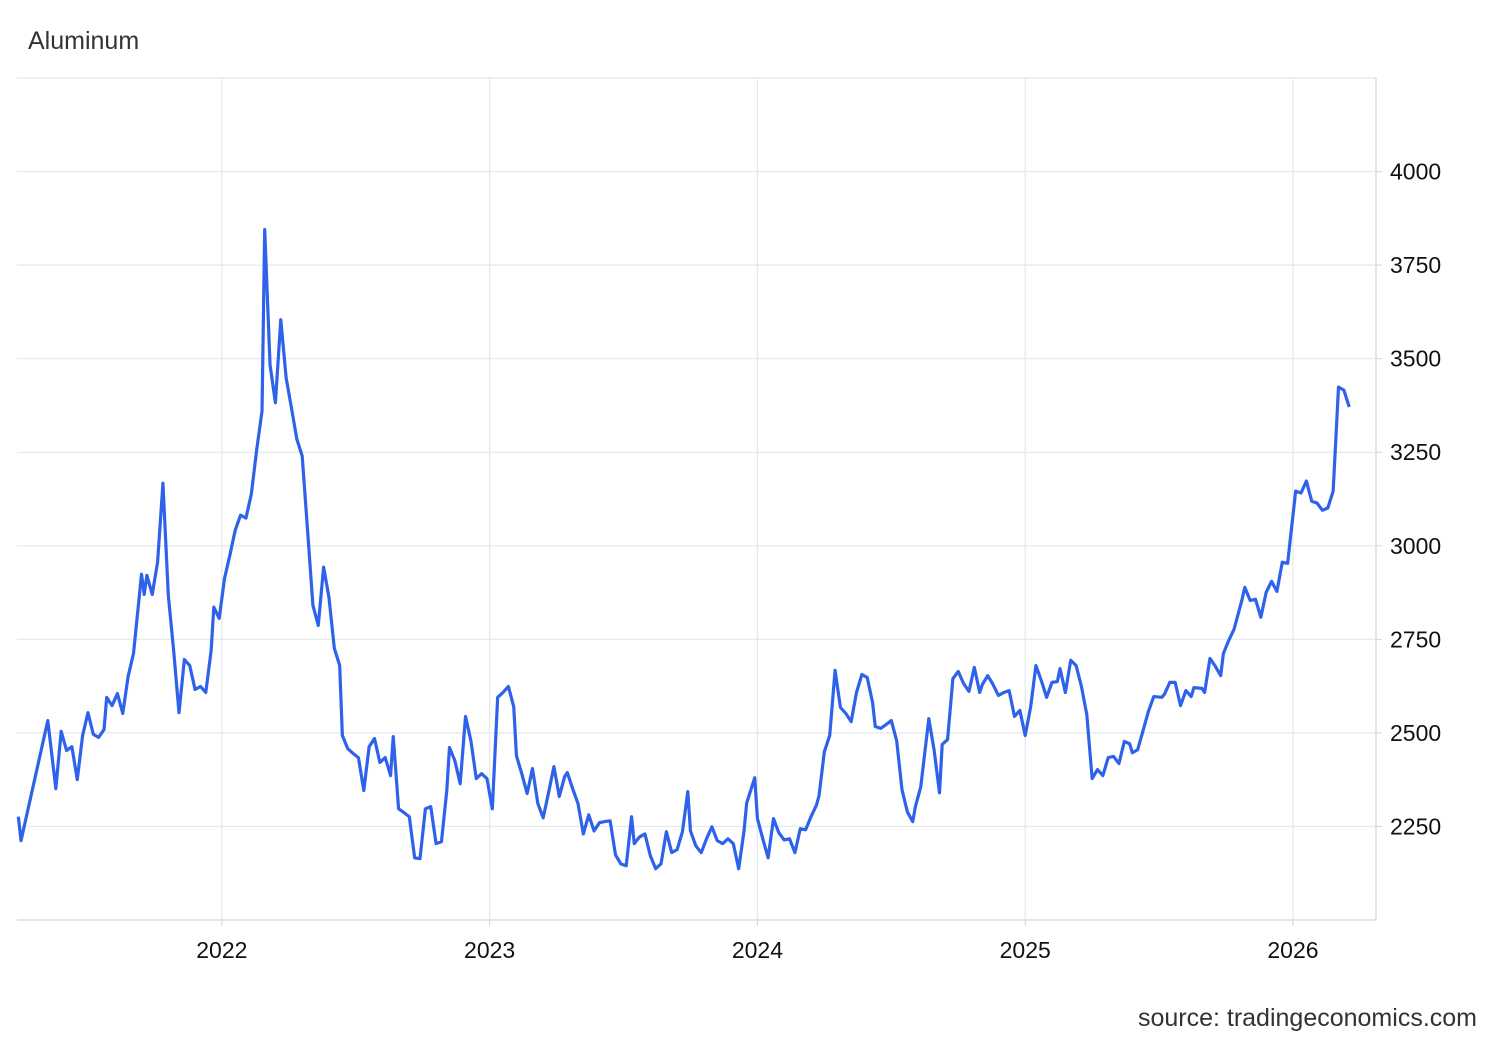  I want to click on y-tick-label: 2750, so click(1415, 639).